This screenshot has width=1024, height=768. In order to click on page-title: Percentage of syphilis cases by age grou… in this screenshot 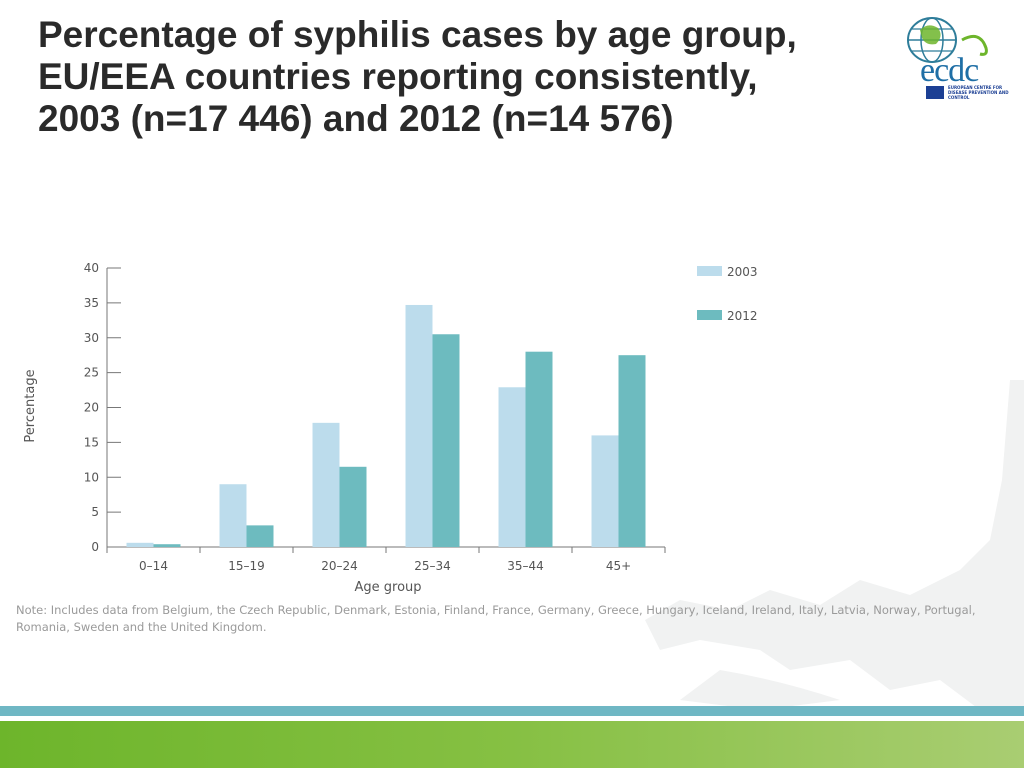, I will do `click(463, 77)`.